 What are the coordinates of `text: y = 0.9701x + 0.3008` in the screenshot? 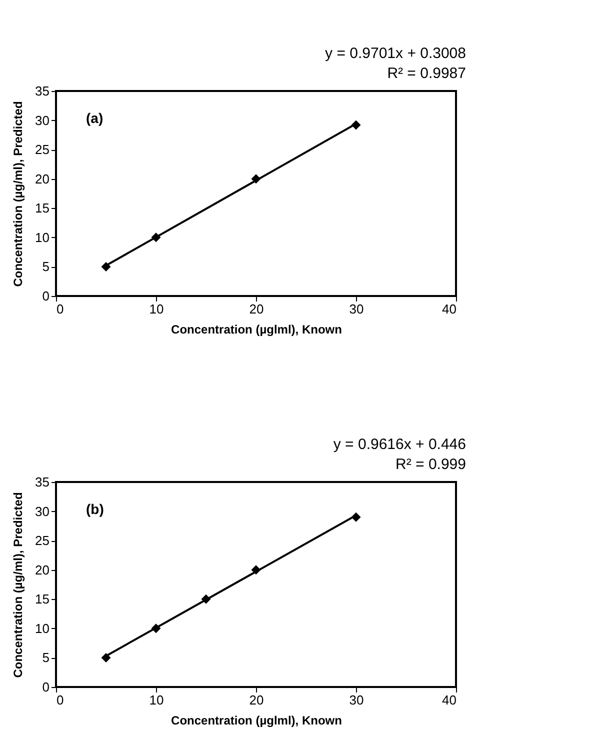 It's located at (395, 53).